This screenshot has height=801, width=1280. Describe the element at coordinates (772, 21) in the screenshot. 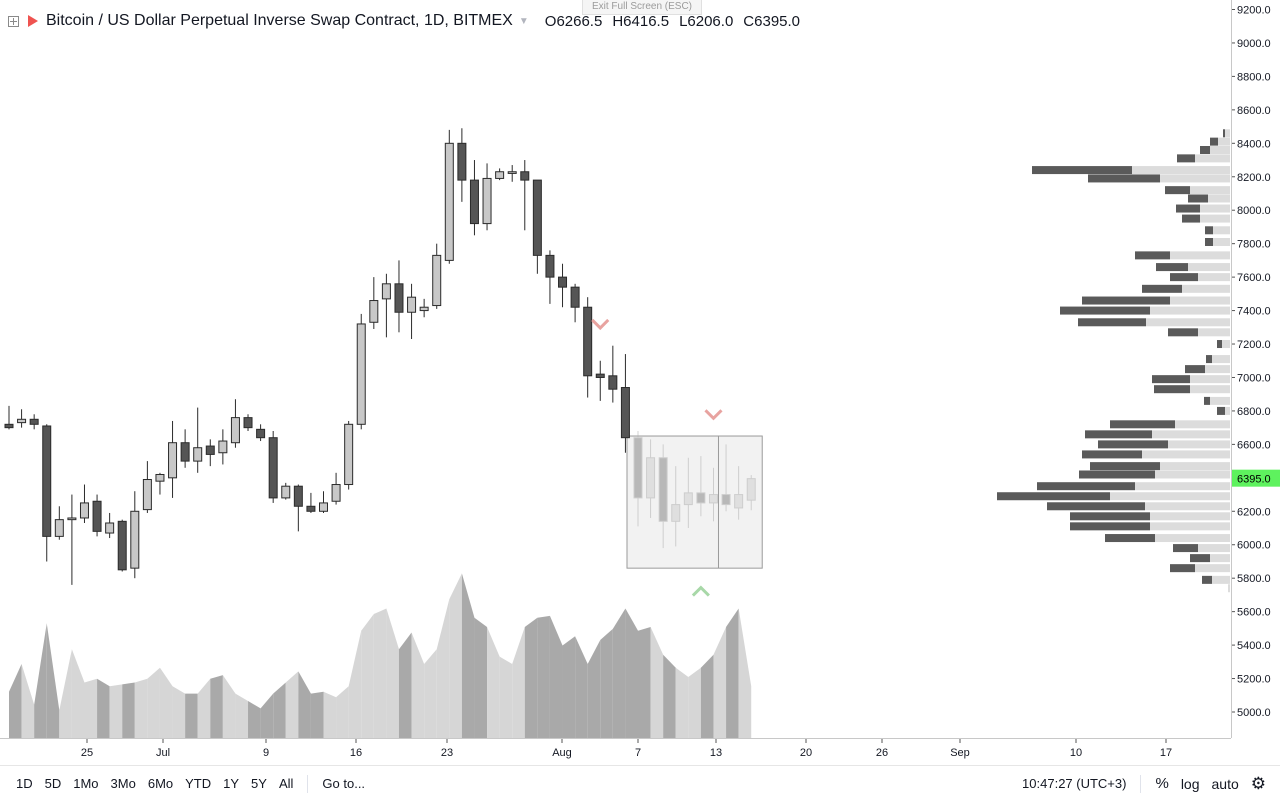

I see `ohlc-close: C6395.0` at that location.